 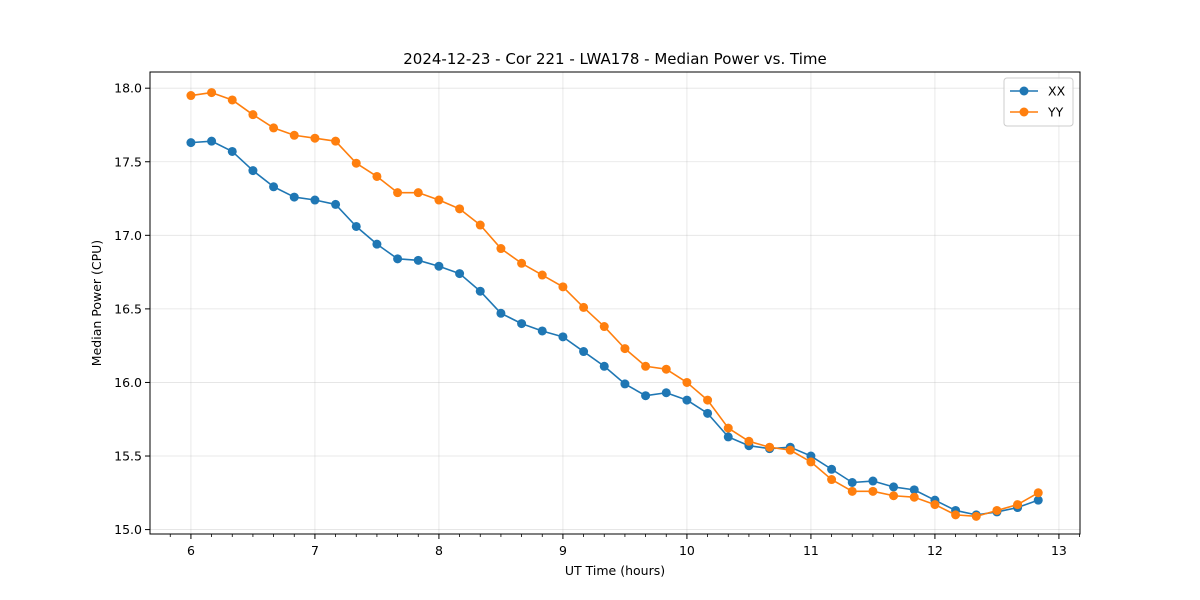 I want to click on y-tick-label: 17.5, so click(x=128, y=161).